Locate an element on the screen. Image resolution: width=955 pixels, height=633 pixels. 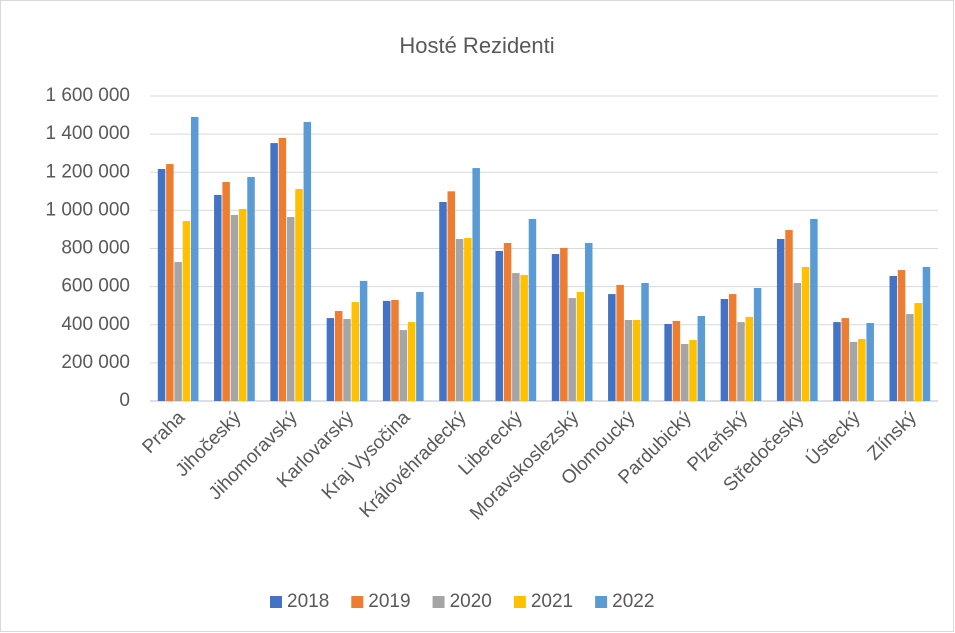
y-tick-label: 1 000 000 is located at coordinates (87, 209).